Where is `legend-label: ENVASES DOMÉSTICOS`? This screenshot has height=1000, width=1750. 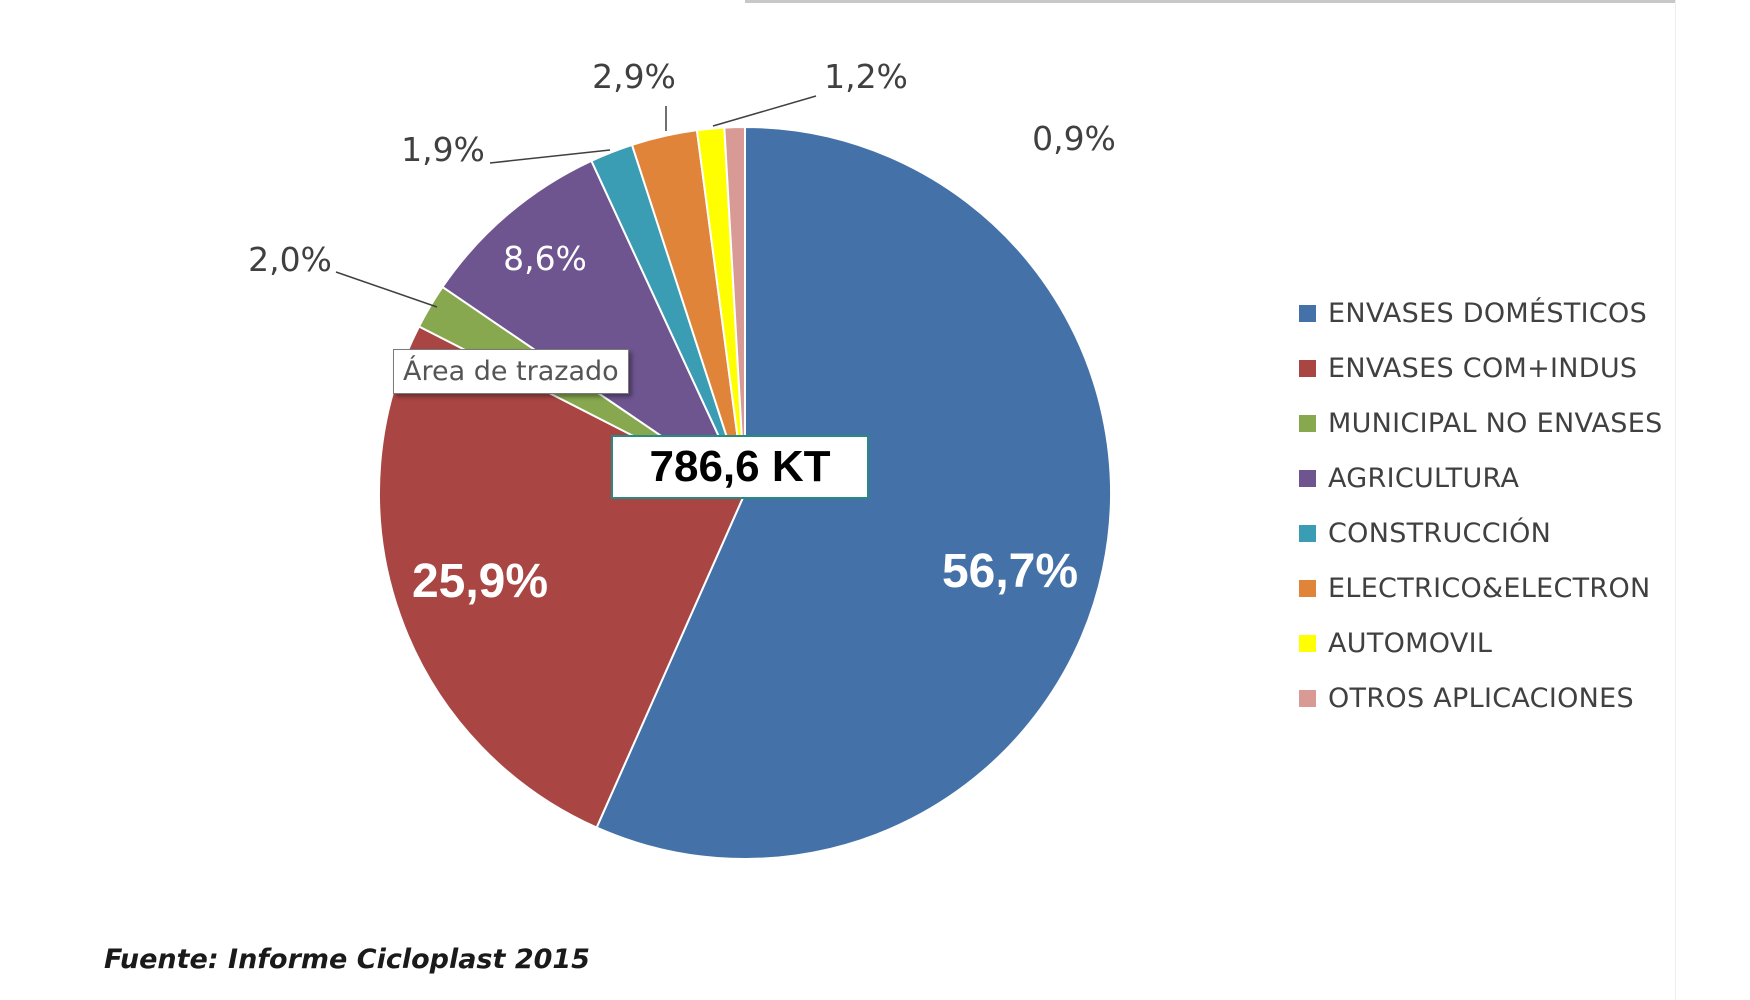 legend-label: ENVASES DOMÉSTICOS is located at coordinates (1488, 313).